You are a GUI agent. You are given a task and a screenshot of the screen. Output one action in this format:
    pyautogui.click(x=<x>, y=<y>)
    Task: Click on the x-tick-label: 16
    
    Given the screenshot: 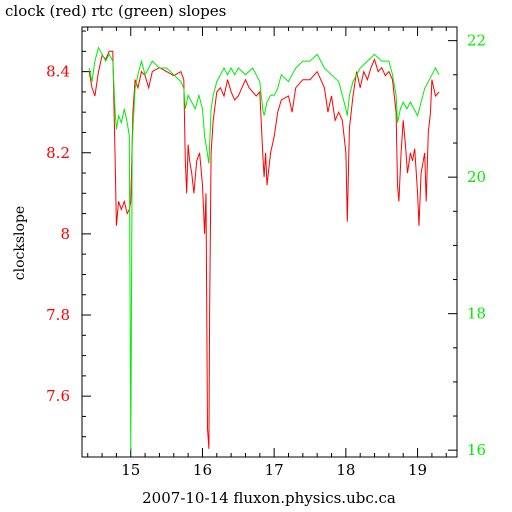 What is the action you would take?
    pyautogui.click(x=202, y=470)
    